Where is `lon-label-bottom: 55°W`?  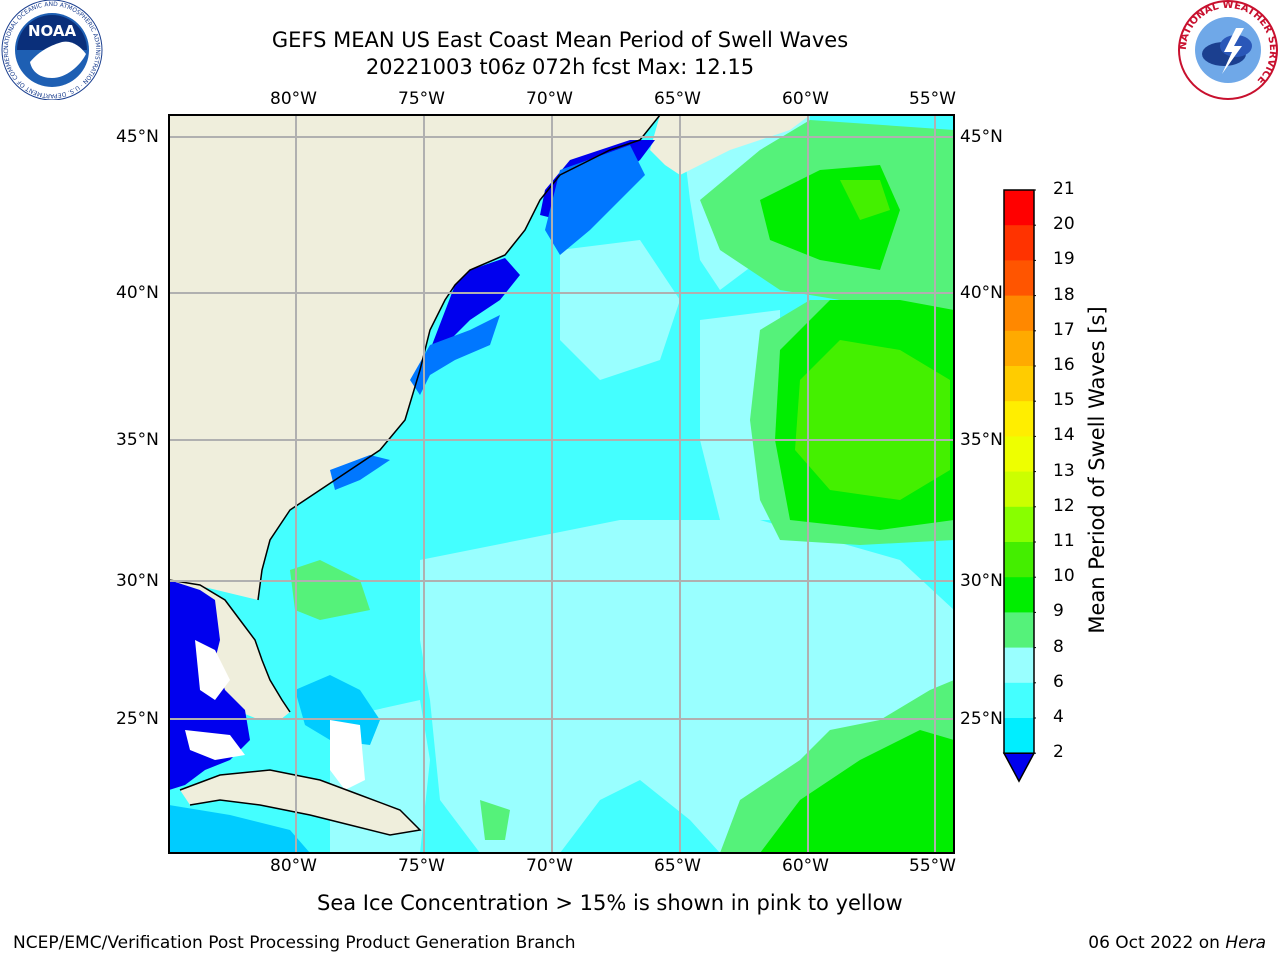
lon-label-bottom: 55°W is located at coordinates (932, 866).